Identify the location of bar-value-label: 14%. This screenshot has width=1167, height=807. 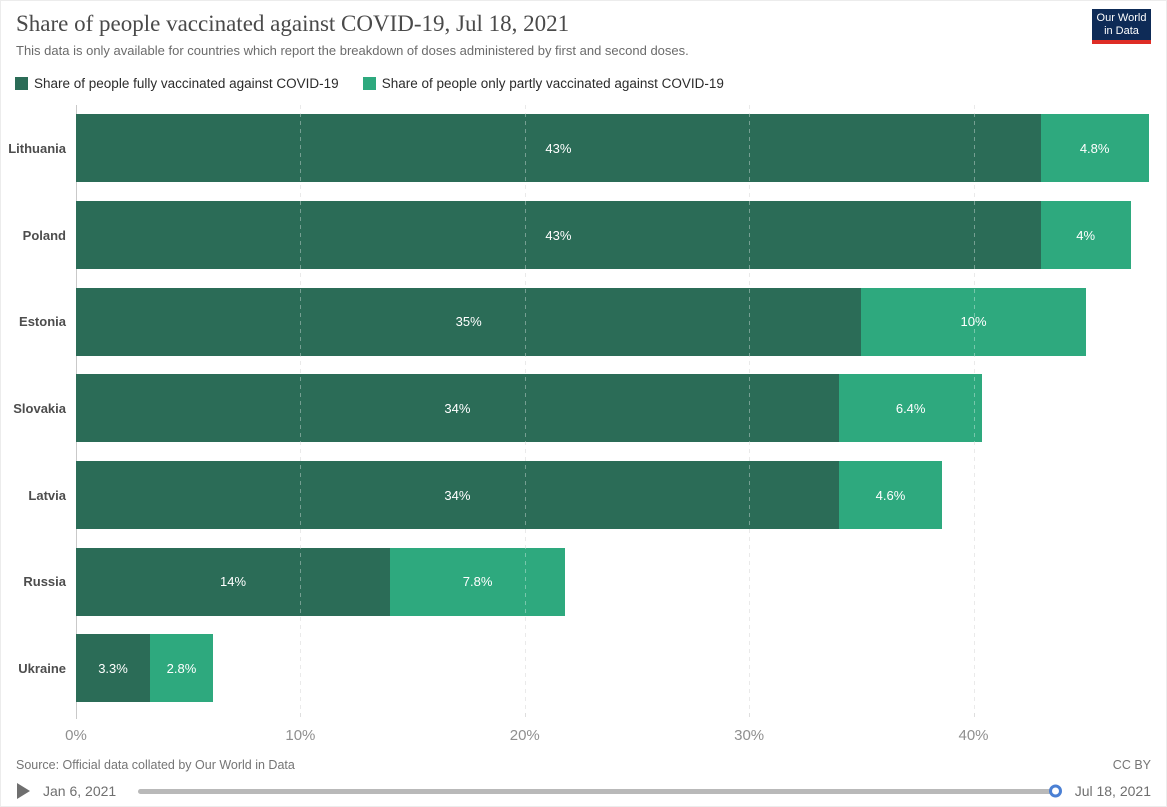
(233, 582).